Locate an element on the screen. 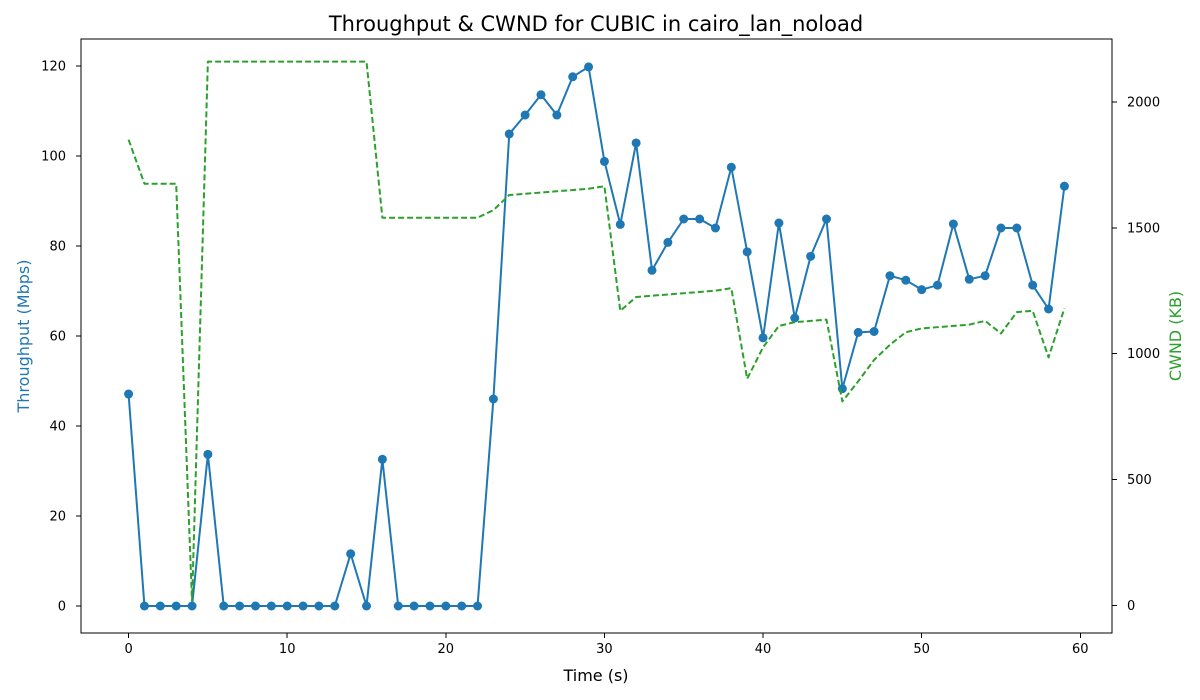  y-right-tick-label: 2000 is located at coordinates (1143, 102).